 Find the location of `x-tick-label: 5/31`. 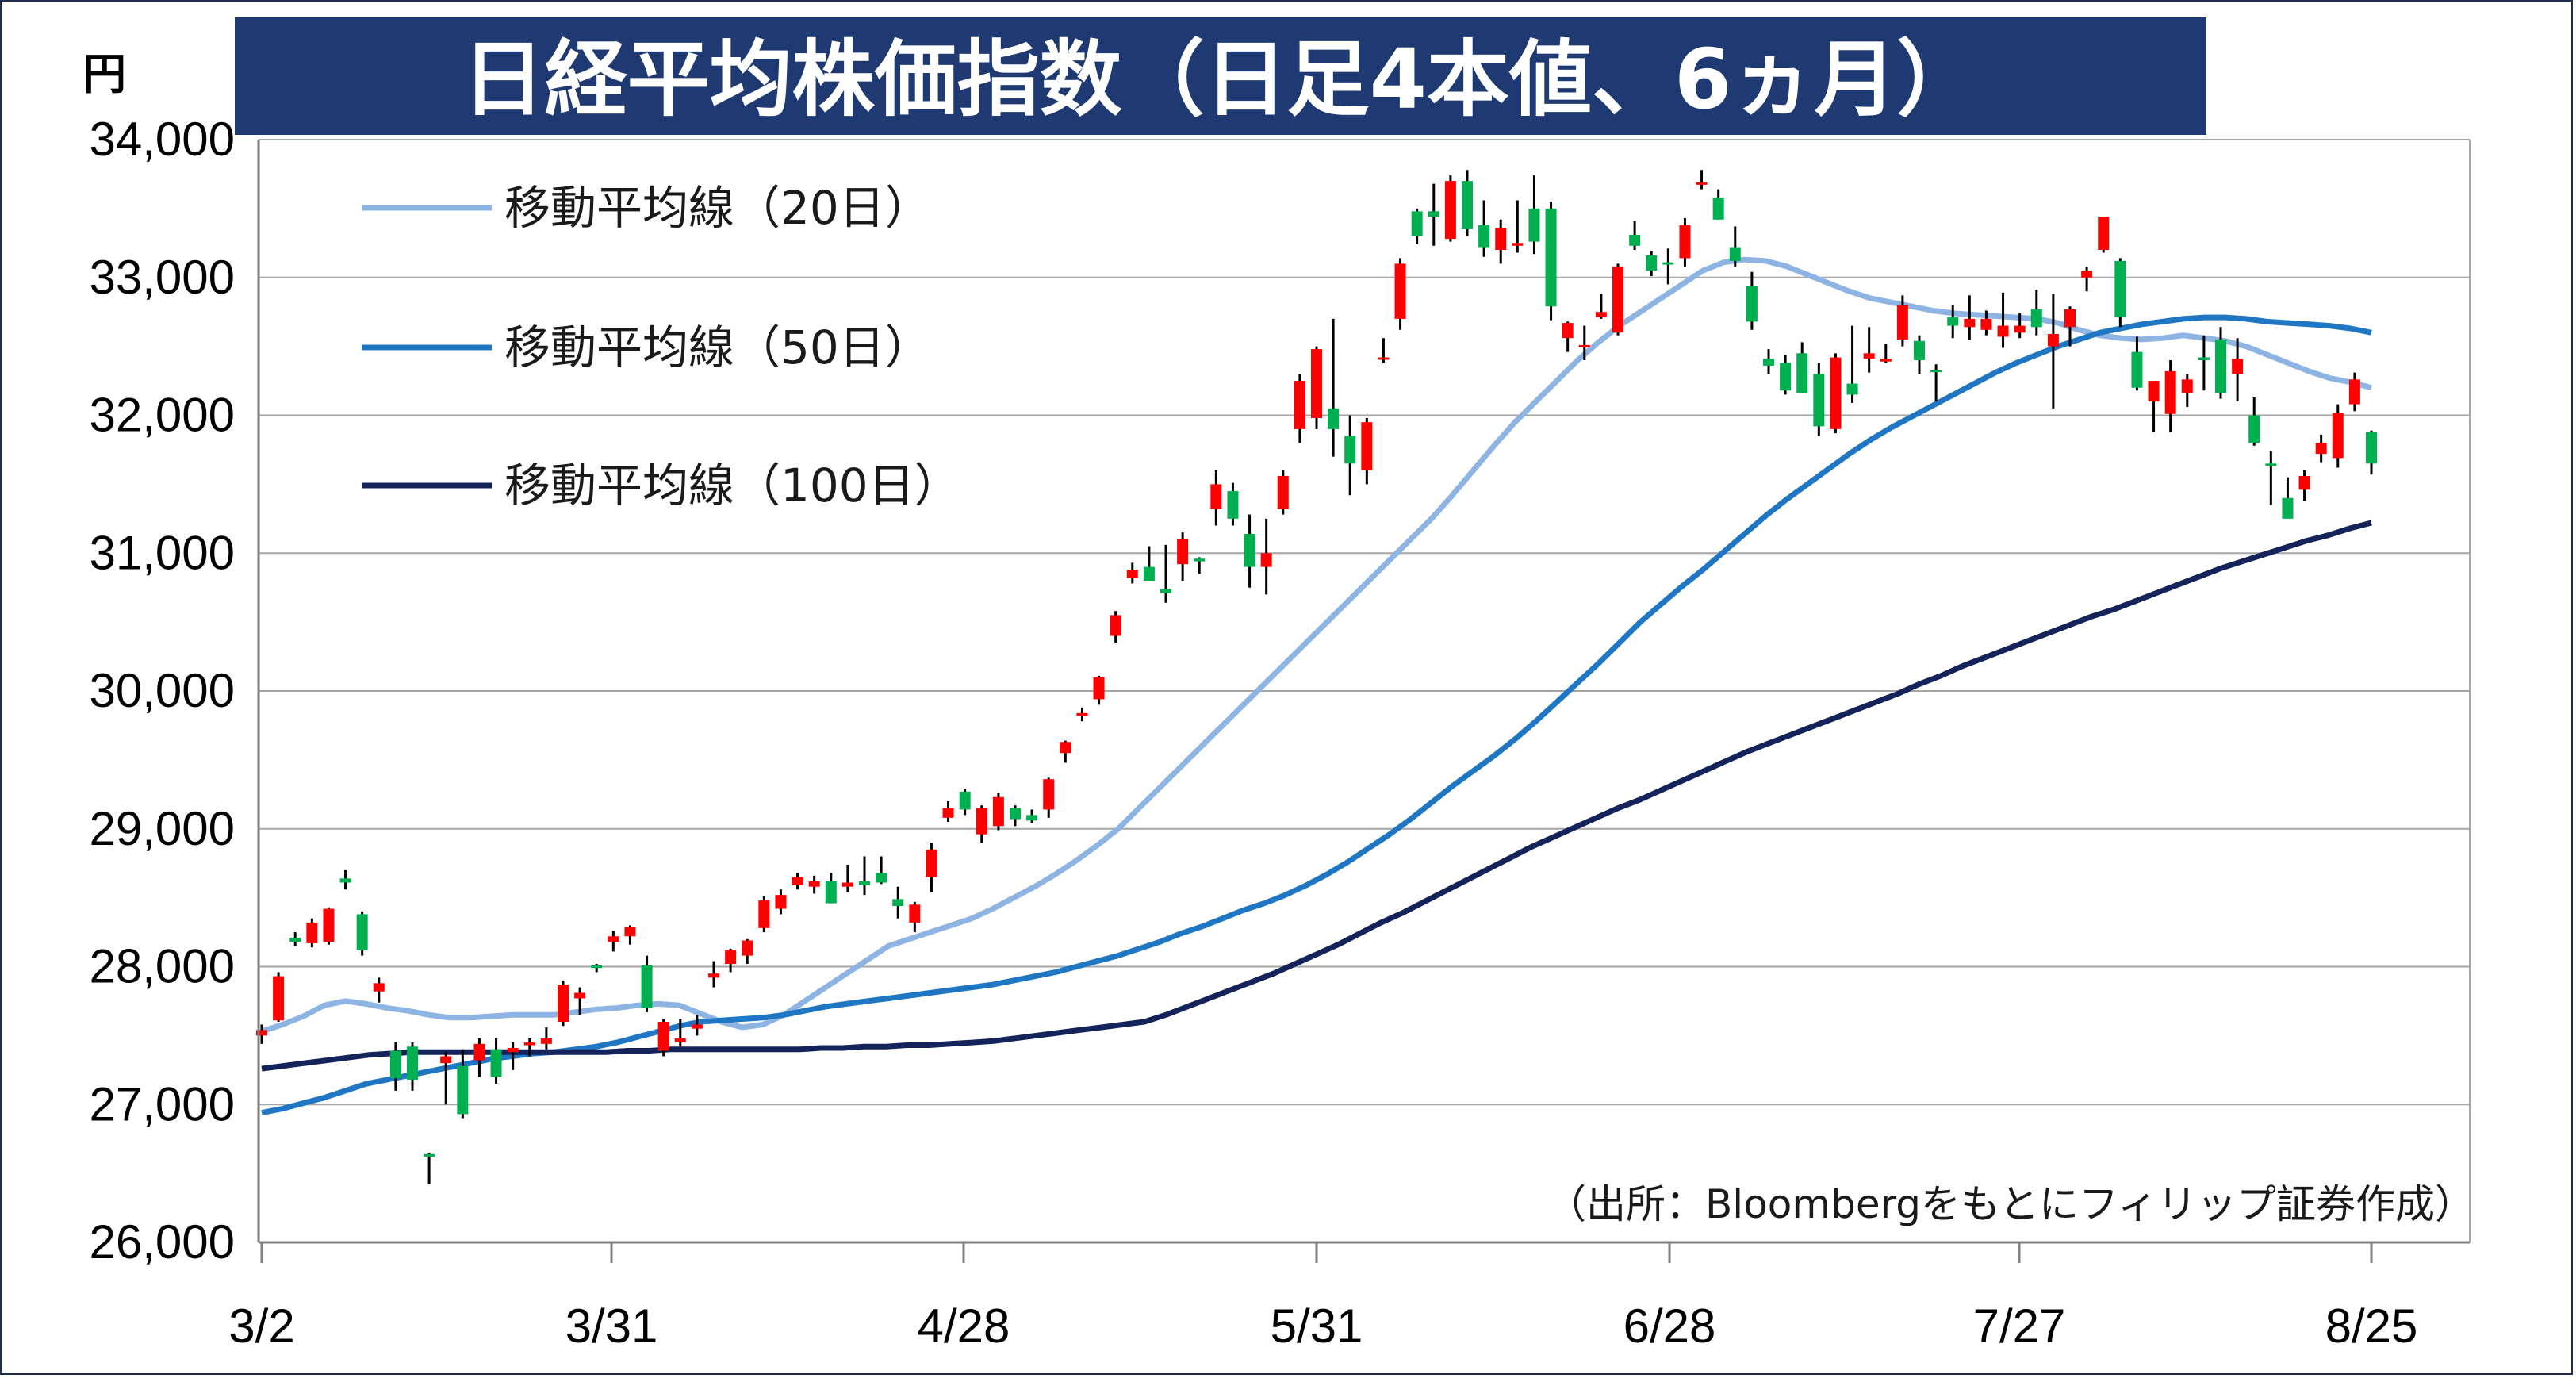

x-tick-label: 5/31 is located at coordinates (1317, 1326).